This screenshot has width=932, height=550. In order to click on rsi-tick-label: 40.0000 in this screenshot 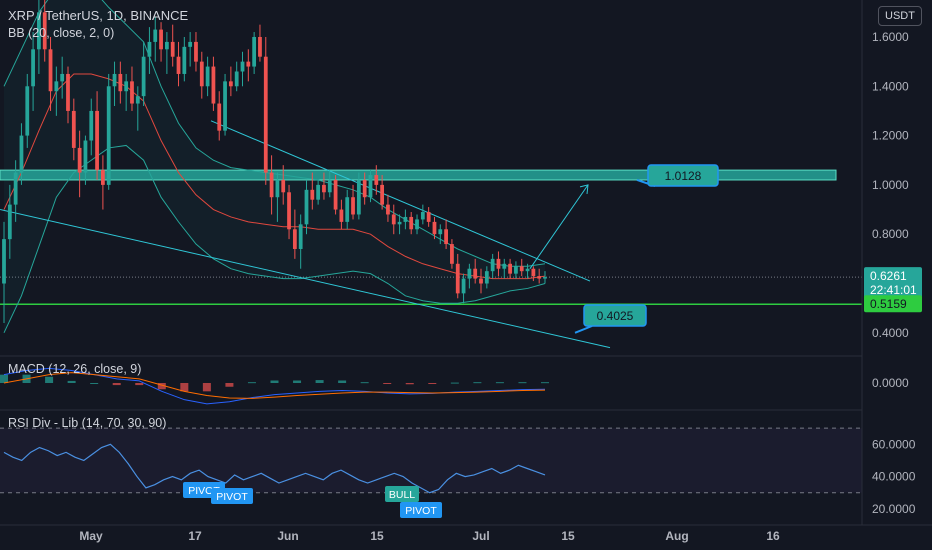, I will do `click(894, 477)`.